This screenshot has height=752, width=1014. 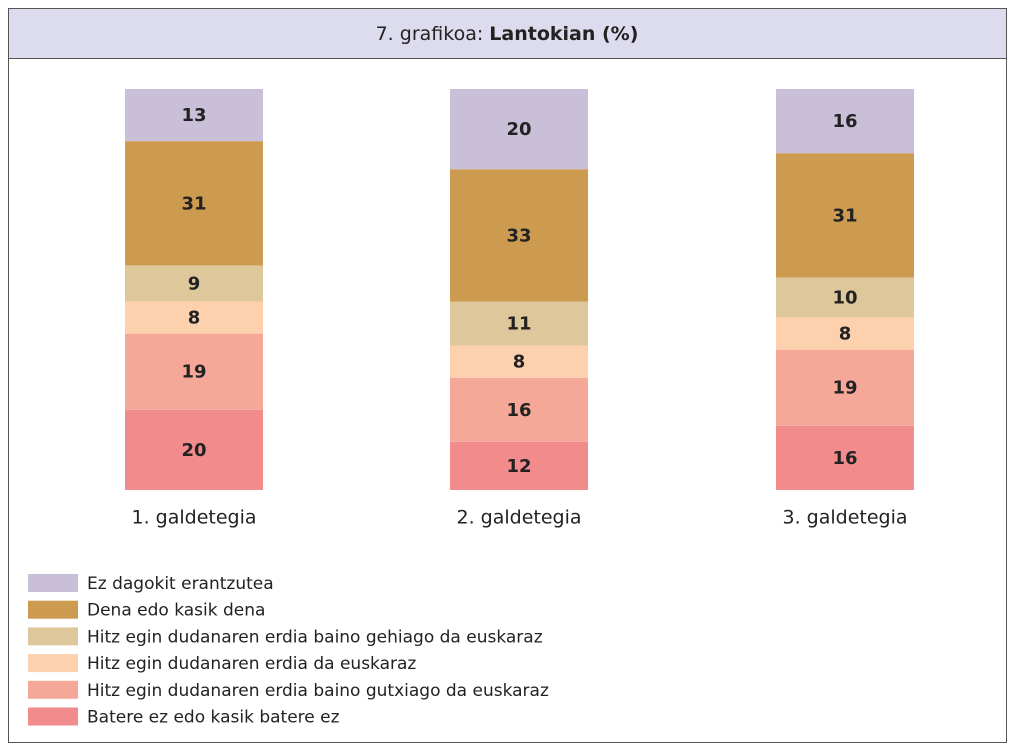 I want to click on x-tick-label: 3. galdetegia, so click(x=844, y=518).